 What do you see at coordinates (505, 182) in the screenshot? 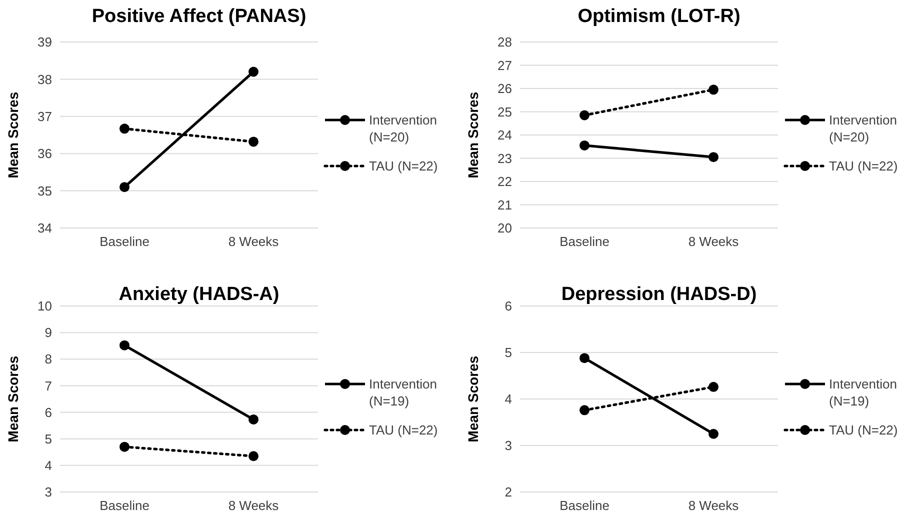
I see `y-tick-label: 22` at bounding box center [505, 182].